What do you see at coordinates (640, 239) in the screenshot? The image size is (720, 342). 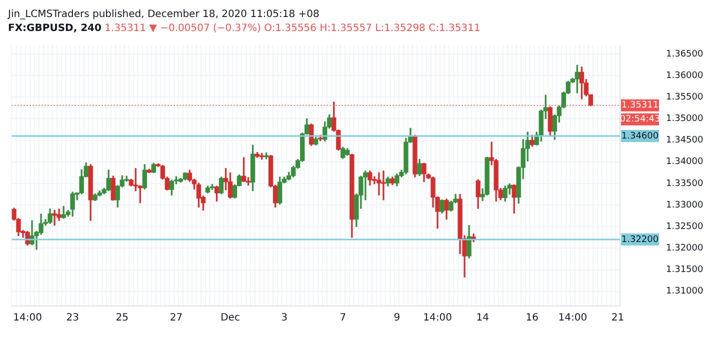 I see `ref-line-label: 1.32200` at bounding box center [640, 239].